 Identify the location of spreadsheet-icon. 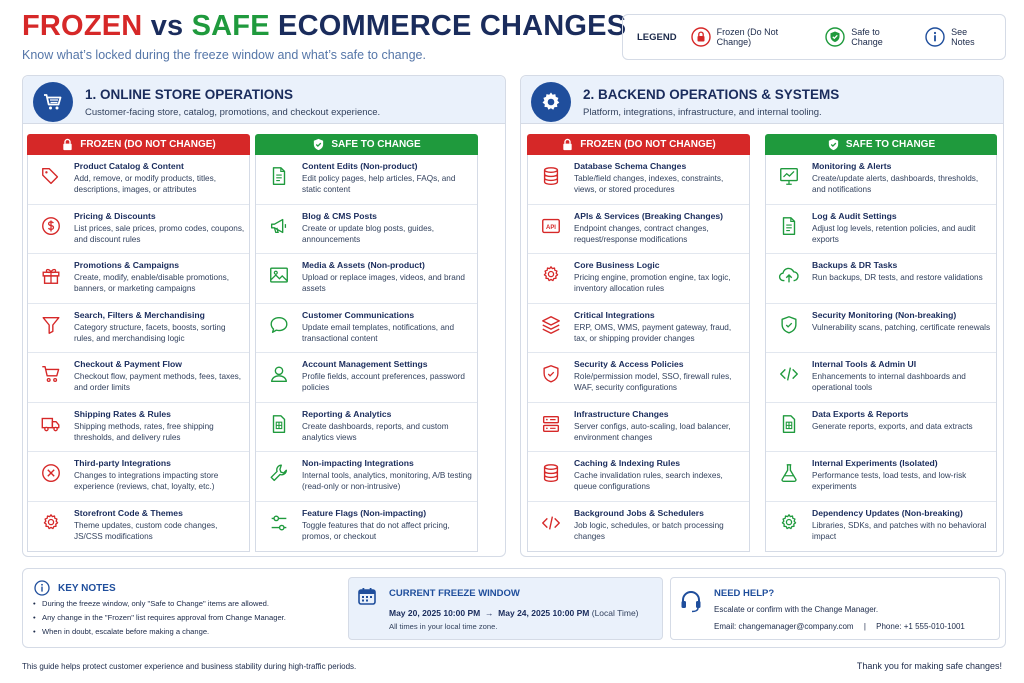
(789, 430).